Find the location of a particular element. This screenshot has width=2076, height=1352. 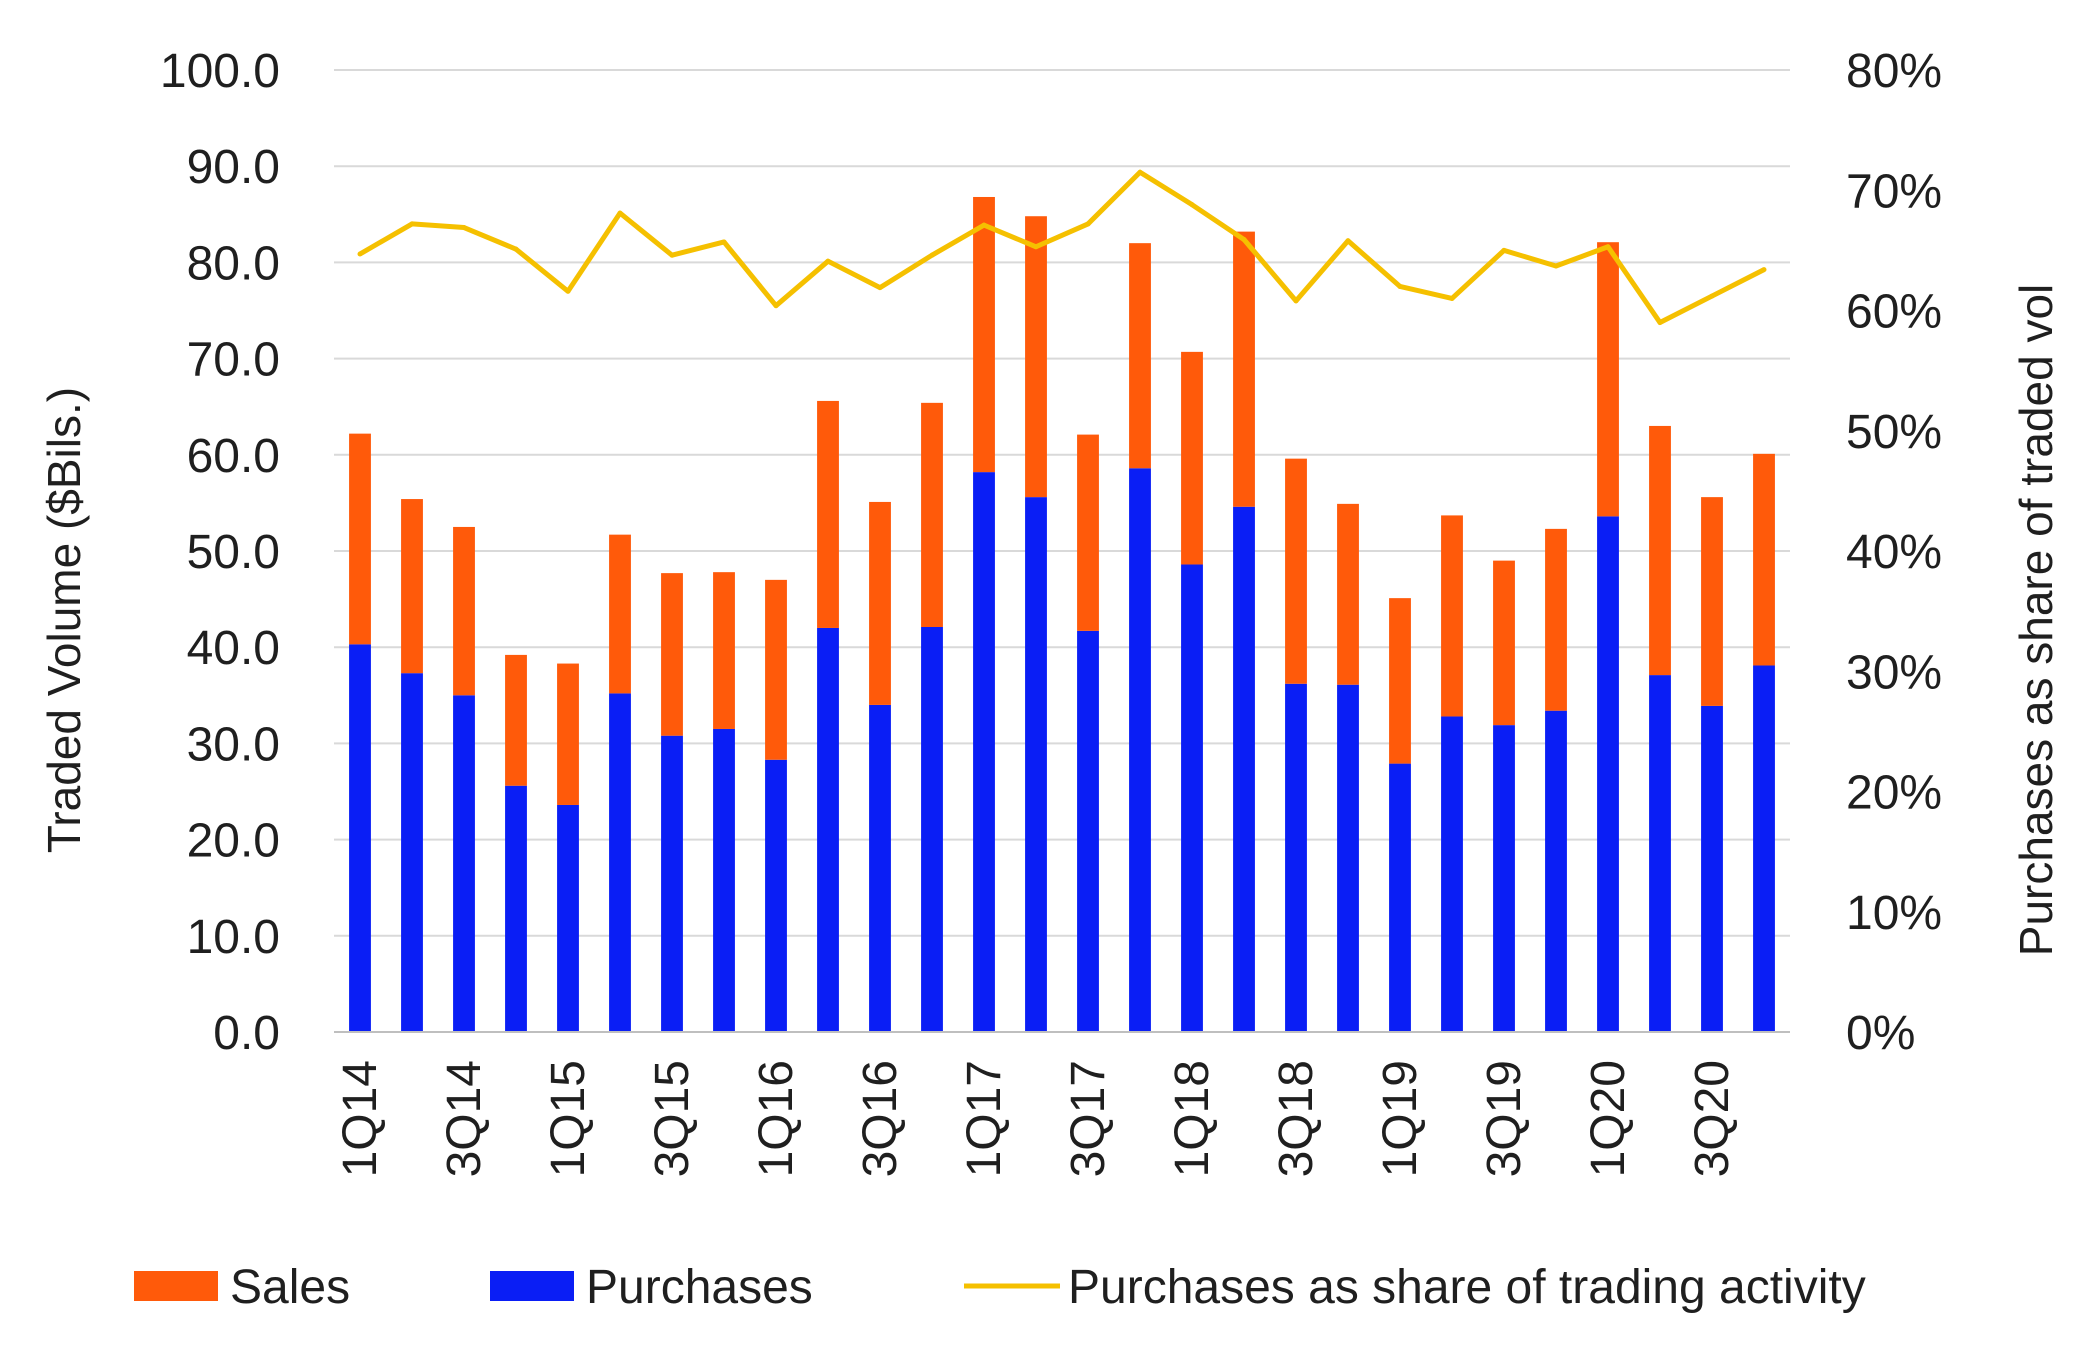

x-tick-label: 3Q16 is located at coordinates (880, 1118).